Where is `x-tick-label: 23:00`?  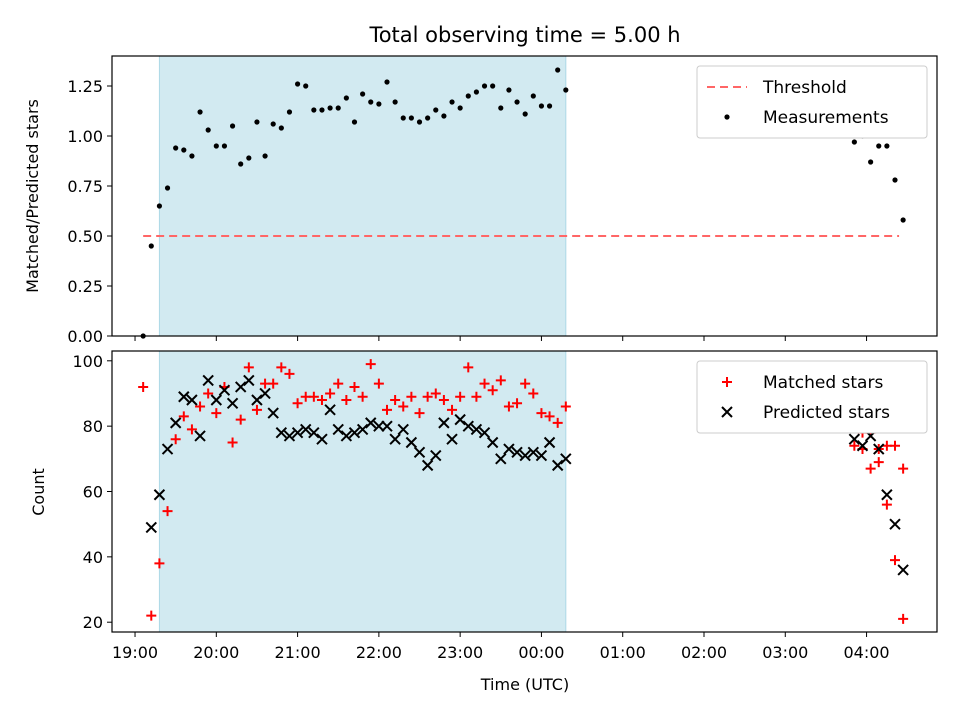
x-tick-label: 23:00 is located at coordinates (460, 652).